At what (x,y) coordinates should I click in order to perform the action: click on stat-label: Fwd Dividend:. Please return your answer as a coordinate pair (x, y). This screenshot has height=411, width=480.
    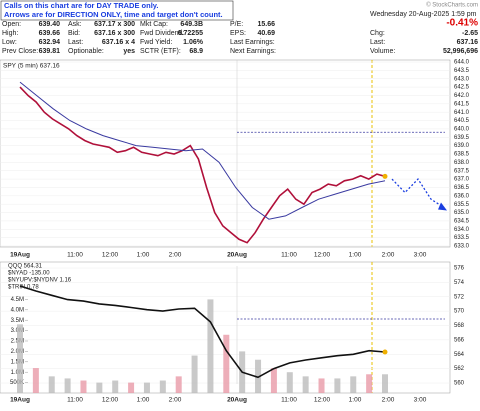
    Looking at the image, I should click on (162, 33).